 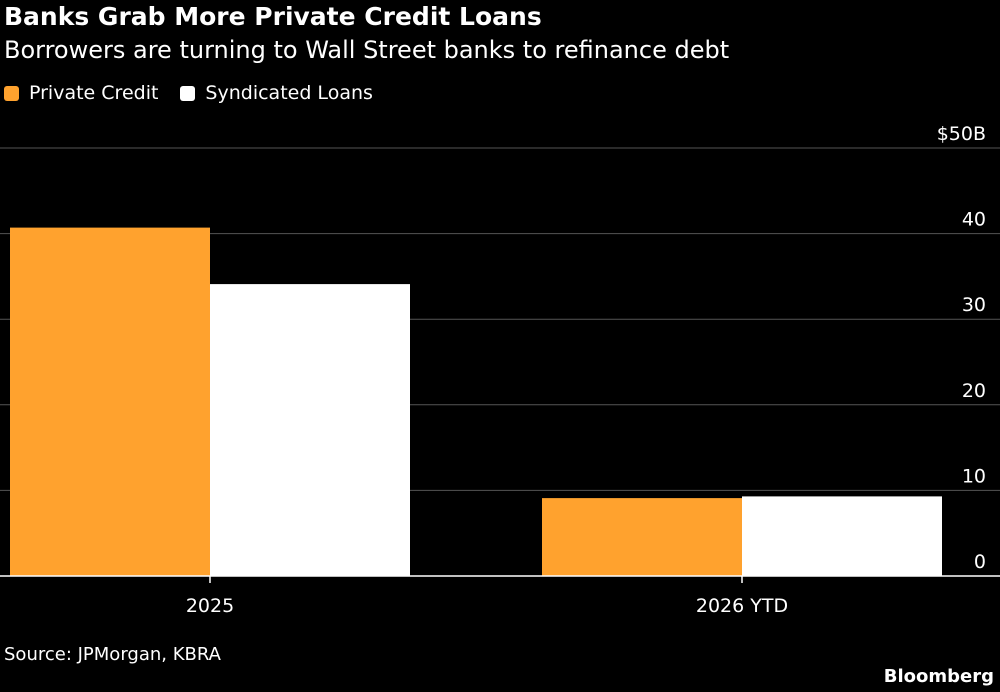 I want to click on y-tick-label: 30, so click(x=974, y=305).